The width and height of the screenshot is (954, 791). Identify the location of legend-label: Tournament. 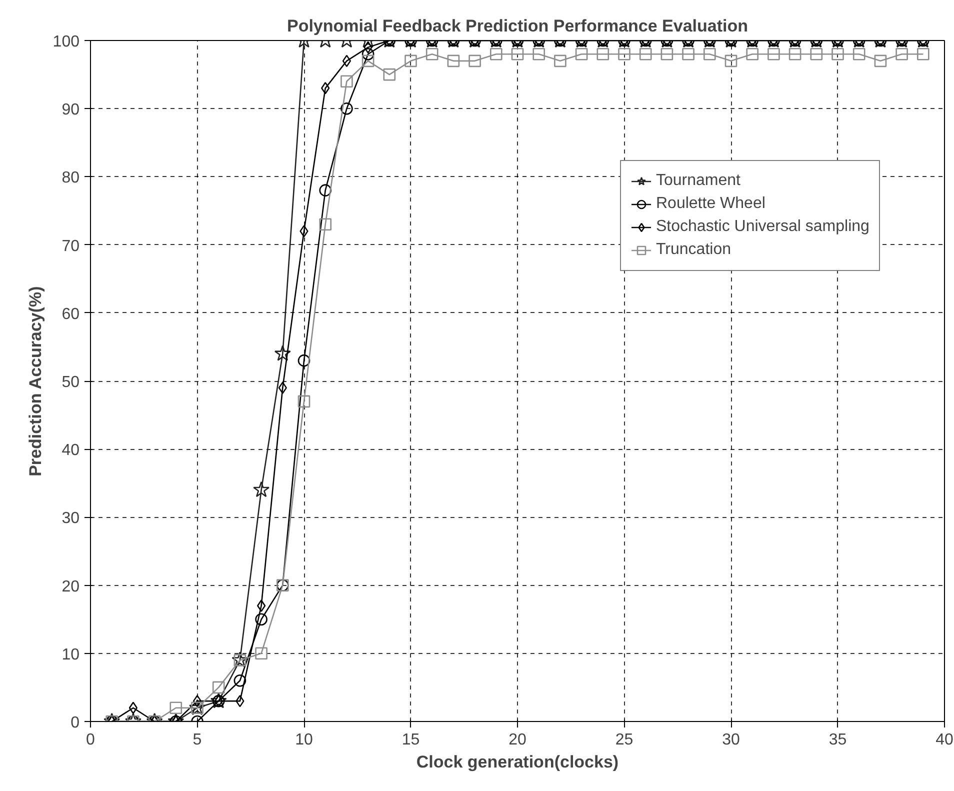
(698, 181).